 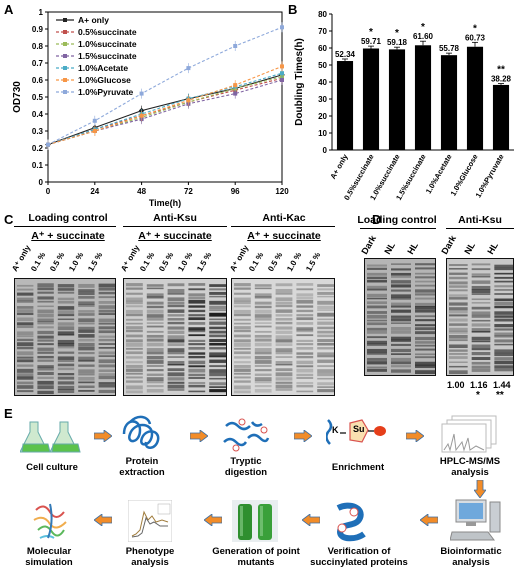 What do you see at coordinates (294, 261) in the screenshot?
I see `lane-label: 1.0 %` at bounding box center [294, 261].